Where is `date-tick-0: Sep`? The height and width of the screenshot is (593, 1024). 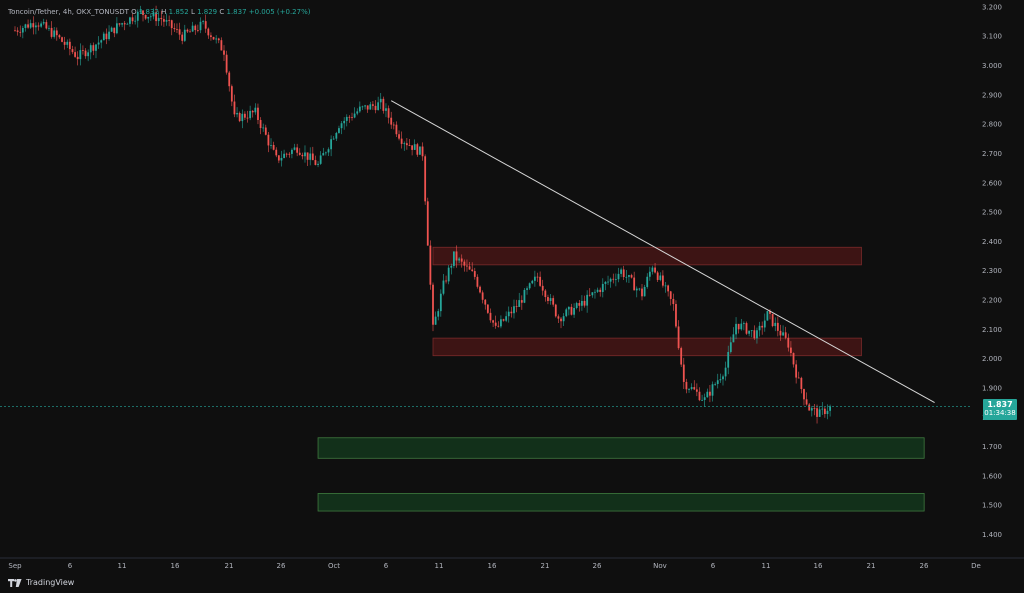
date-tick-0: Sep is located at coordinates (15, 566).